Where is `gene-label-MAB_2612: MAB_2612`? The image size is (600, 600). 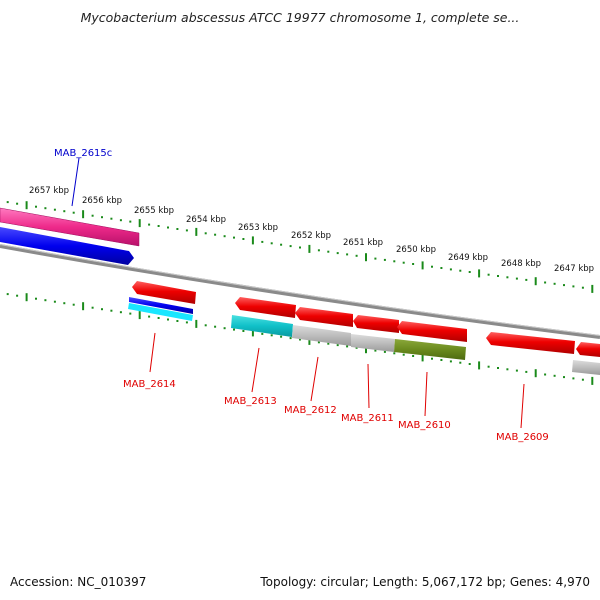 gene-label-MAB_2612: MAB_2612 is located at coordinates (310, 410).